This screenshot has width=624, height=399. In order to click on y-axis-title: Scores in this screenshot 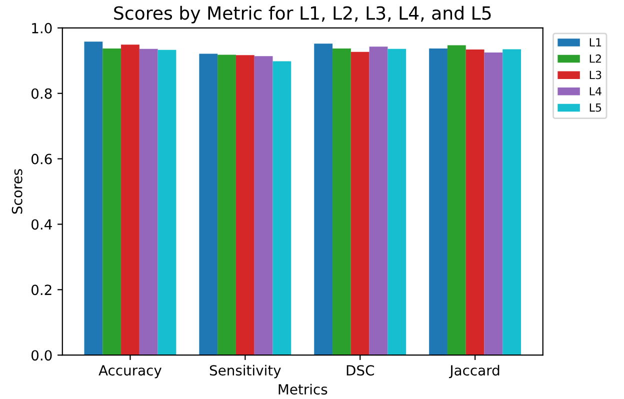, I will do `click(17, 191)`.